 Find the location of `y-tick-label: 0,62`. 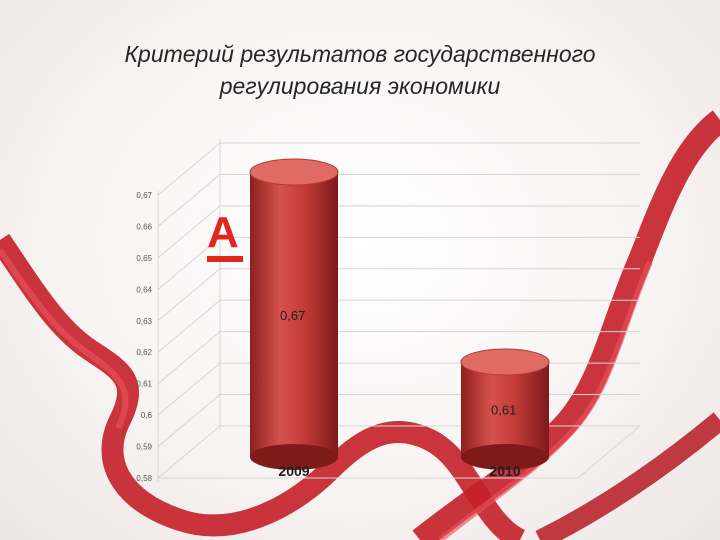

y-tick-label: 0,62 is located at coordinates (144, 352).